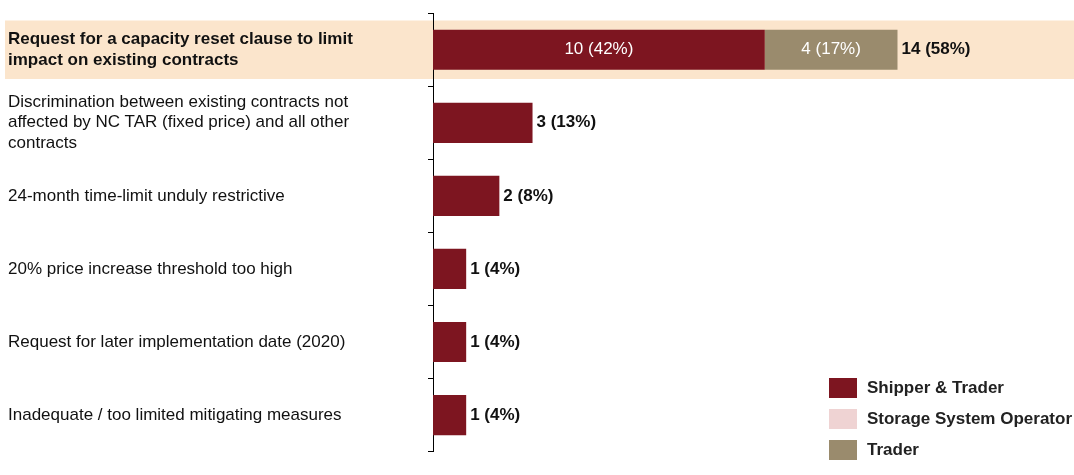 This screenshot has width=1074, height=475. Describe the element at coordinates (936, 49) in the screenshot. I see `total-label: 14 (58%)` at that location.